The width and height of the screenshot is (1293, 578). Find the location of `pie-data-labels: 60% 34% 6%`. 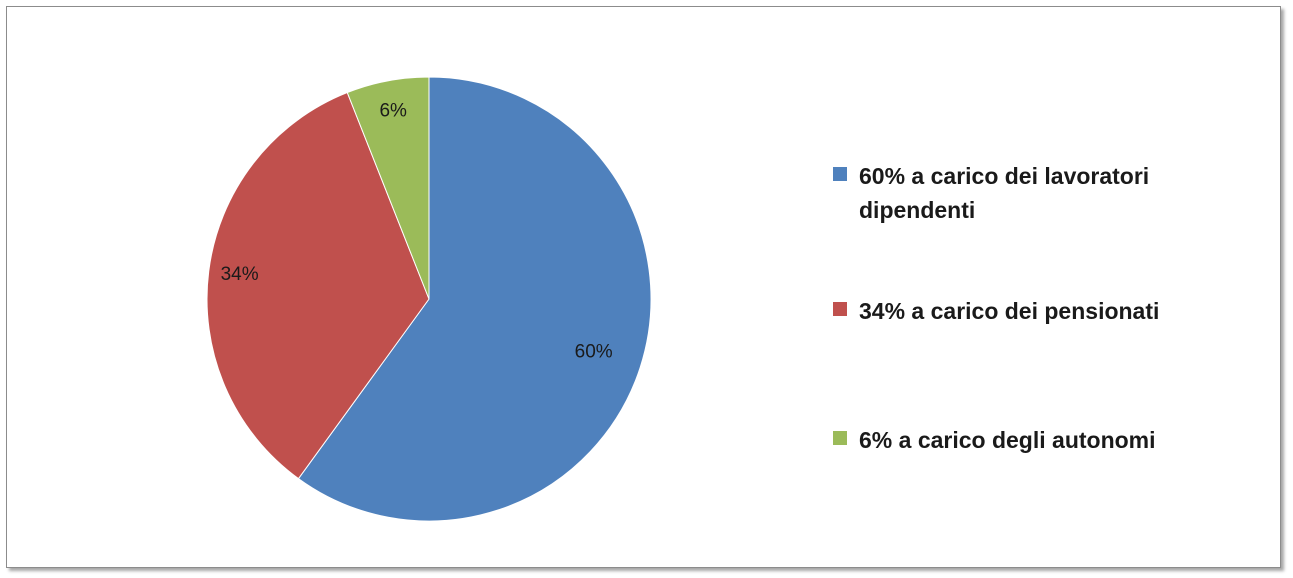

pie-data-labels: 60% 34% 6% is located at coordinates (417, 232).